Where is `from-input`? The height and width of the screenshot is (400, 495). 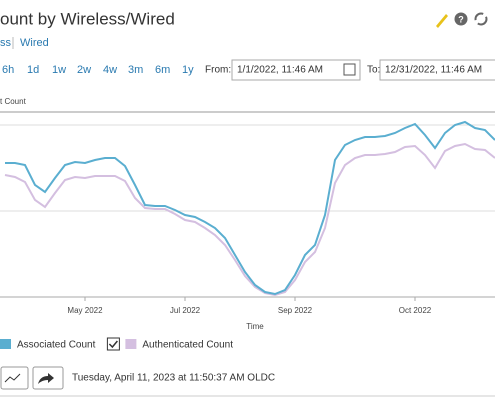
from-input is located at coordinates (296, 70).